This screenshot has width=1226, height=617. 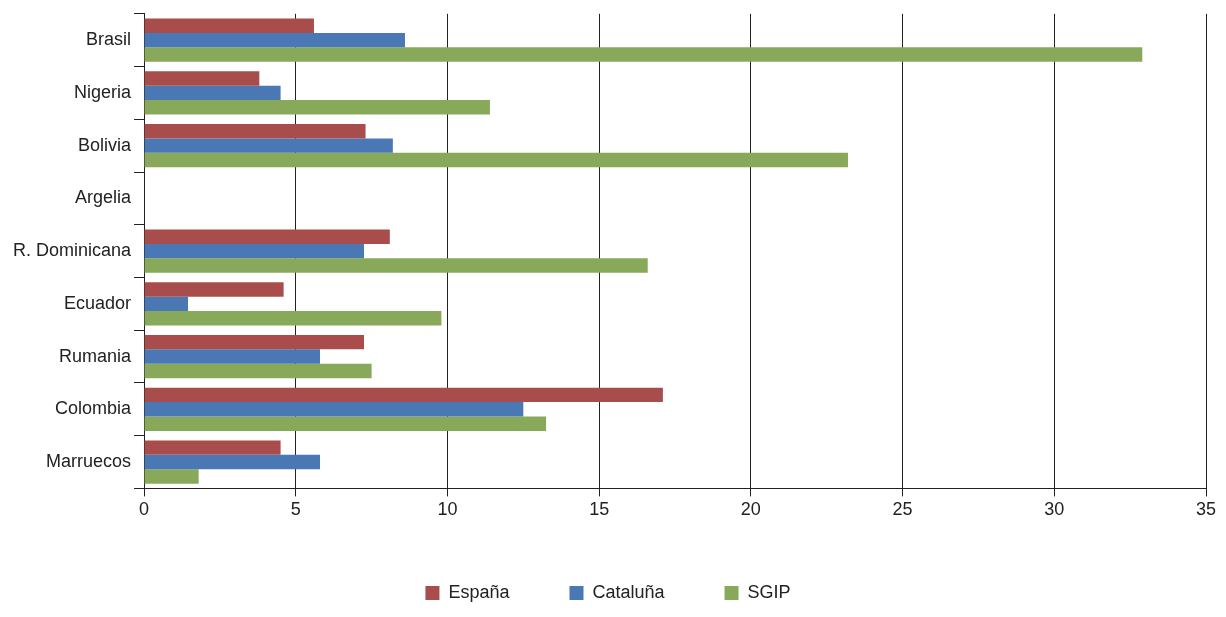 What do you see at coordinates (902, 509) in the screenshot?
I see `x-tick-label: 25` at bounding box center [902, 509].